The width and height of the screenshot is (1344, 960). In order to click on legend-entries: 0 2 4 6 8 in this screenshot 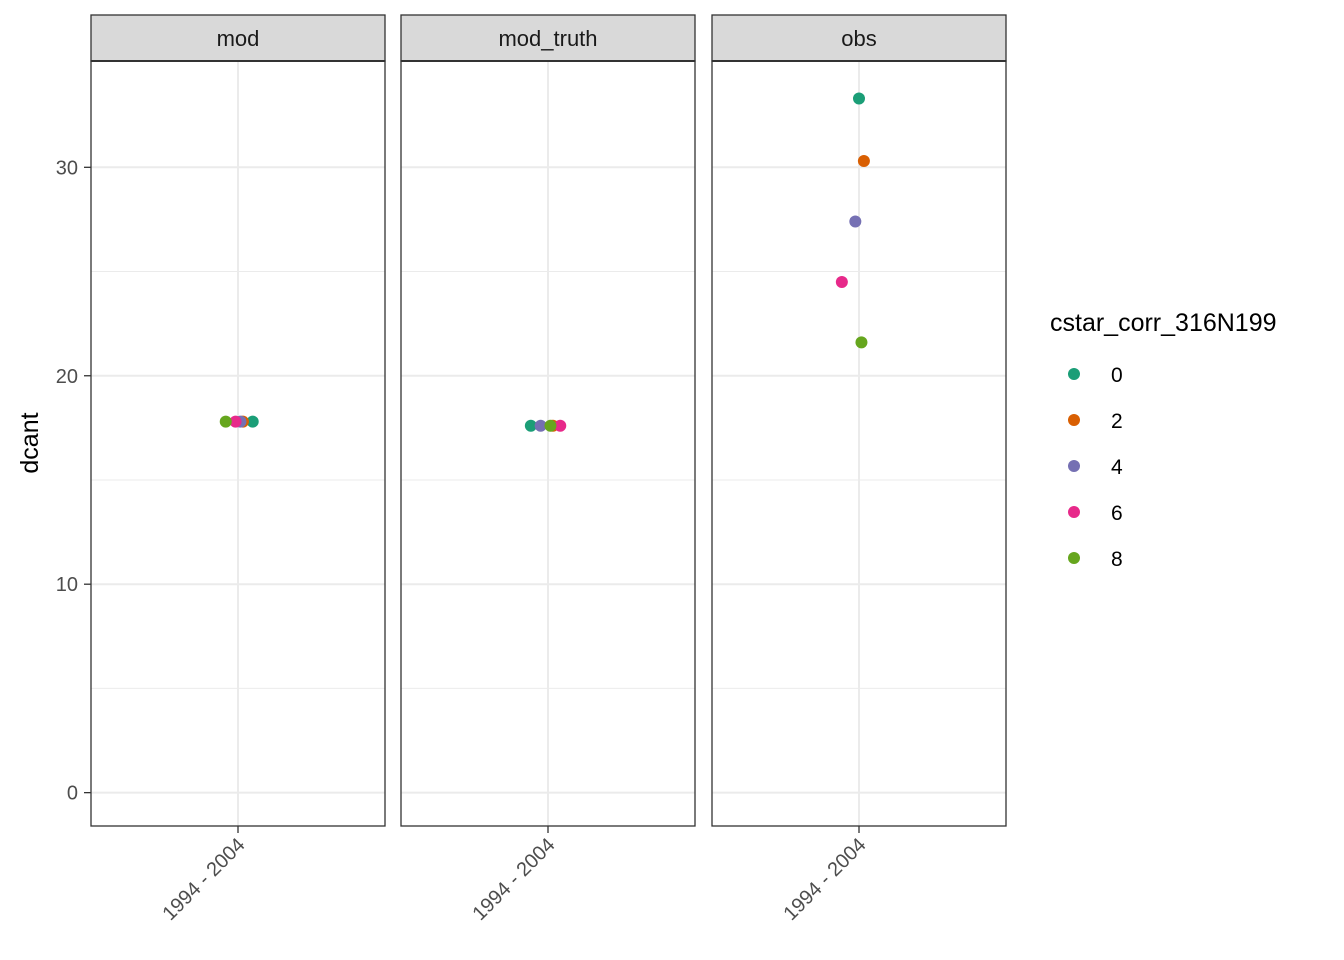, I will do `click(1095, 467)`.